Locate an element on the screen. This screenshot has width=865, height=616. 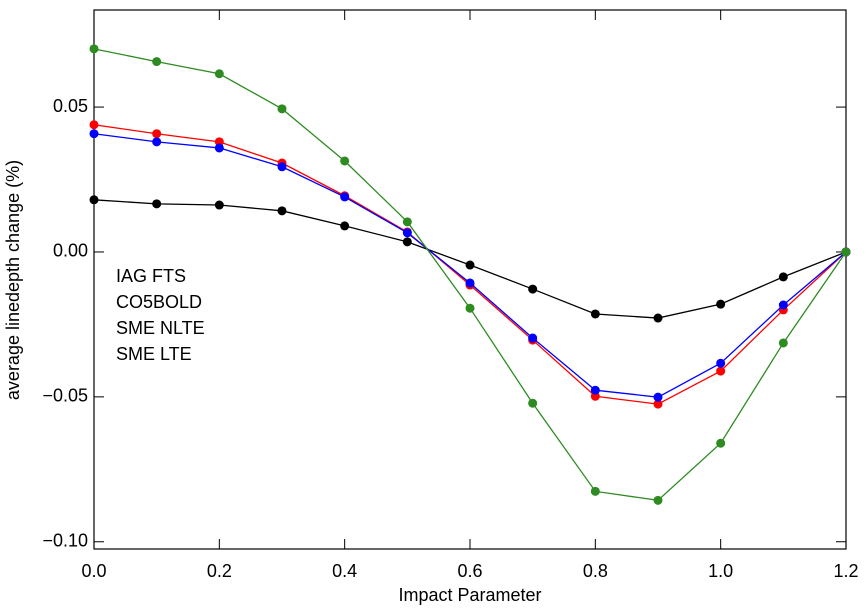
x-tick-label: 0.0 is located at coordinates (93, 571).